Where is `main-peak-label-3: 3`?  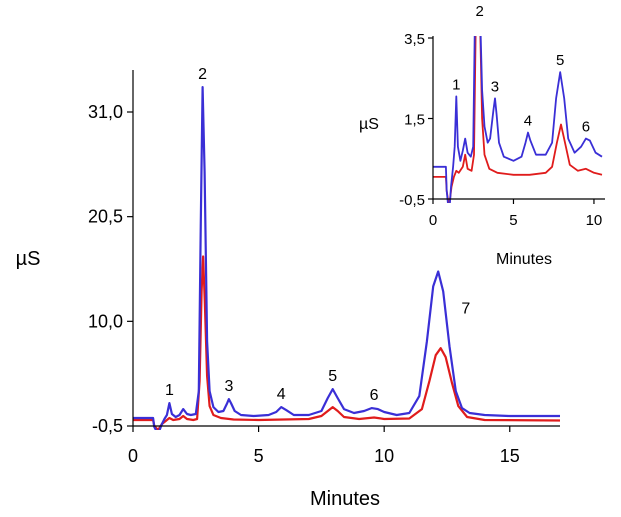
main-peak-label-3: 3 is located at coordinates (228, 386).